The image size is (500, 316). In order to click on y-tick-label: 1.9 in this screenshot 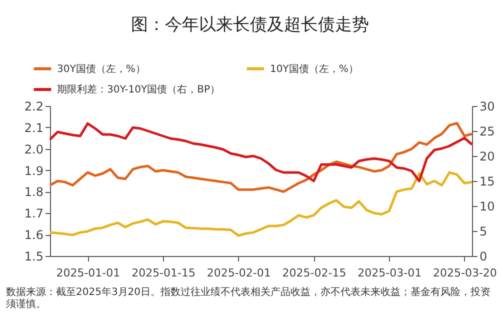, I will do `click(34, 171)`.